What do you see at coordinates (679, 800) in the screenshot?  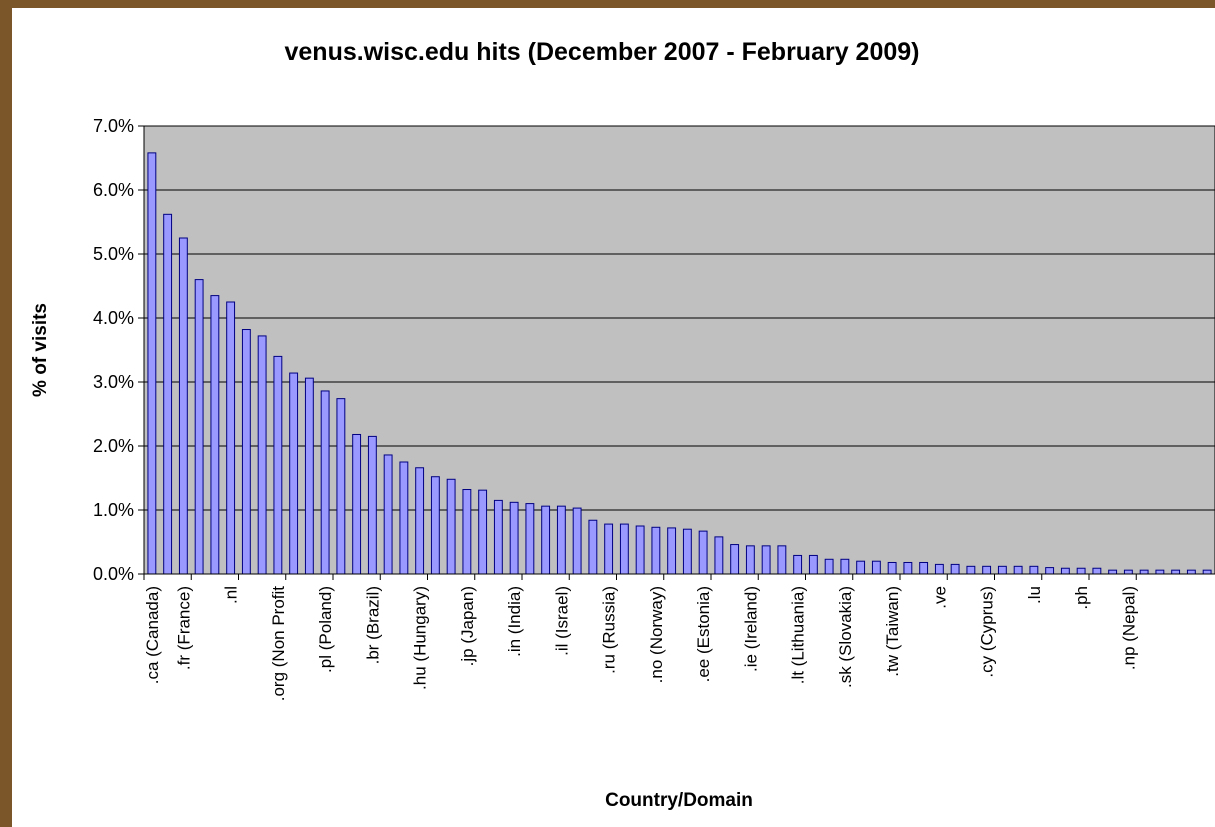 I see `x-axis-title: Country/Domain` at bounding box center [679, 800].